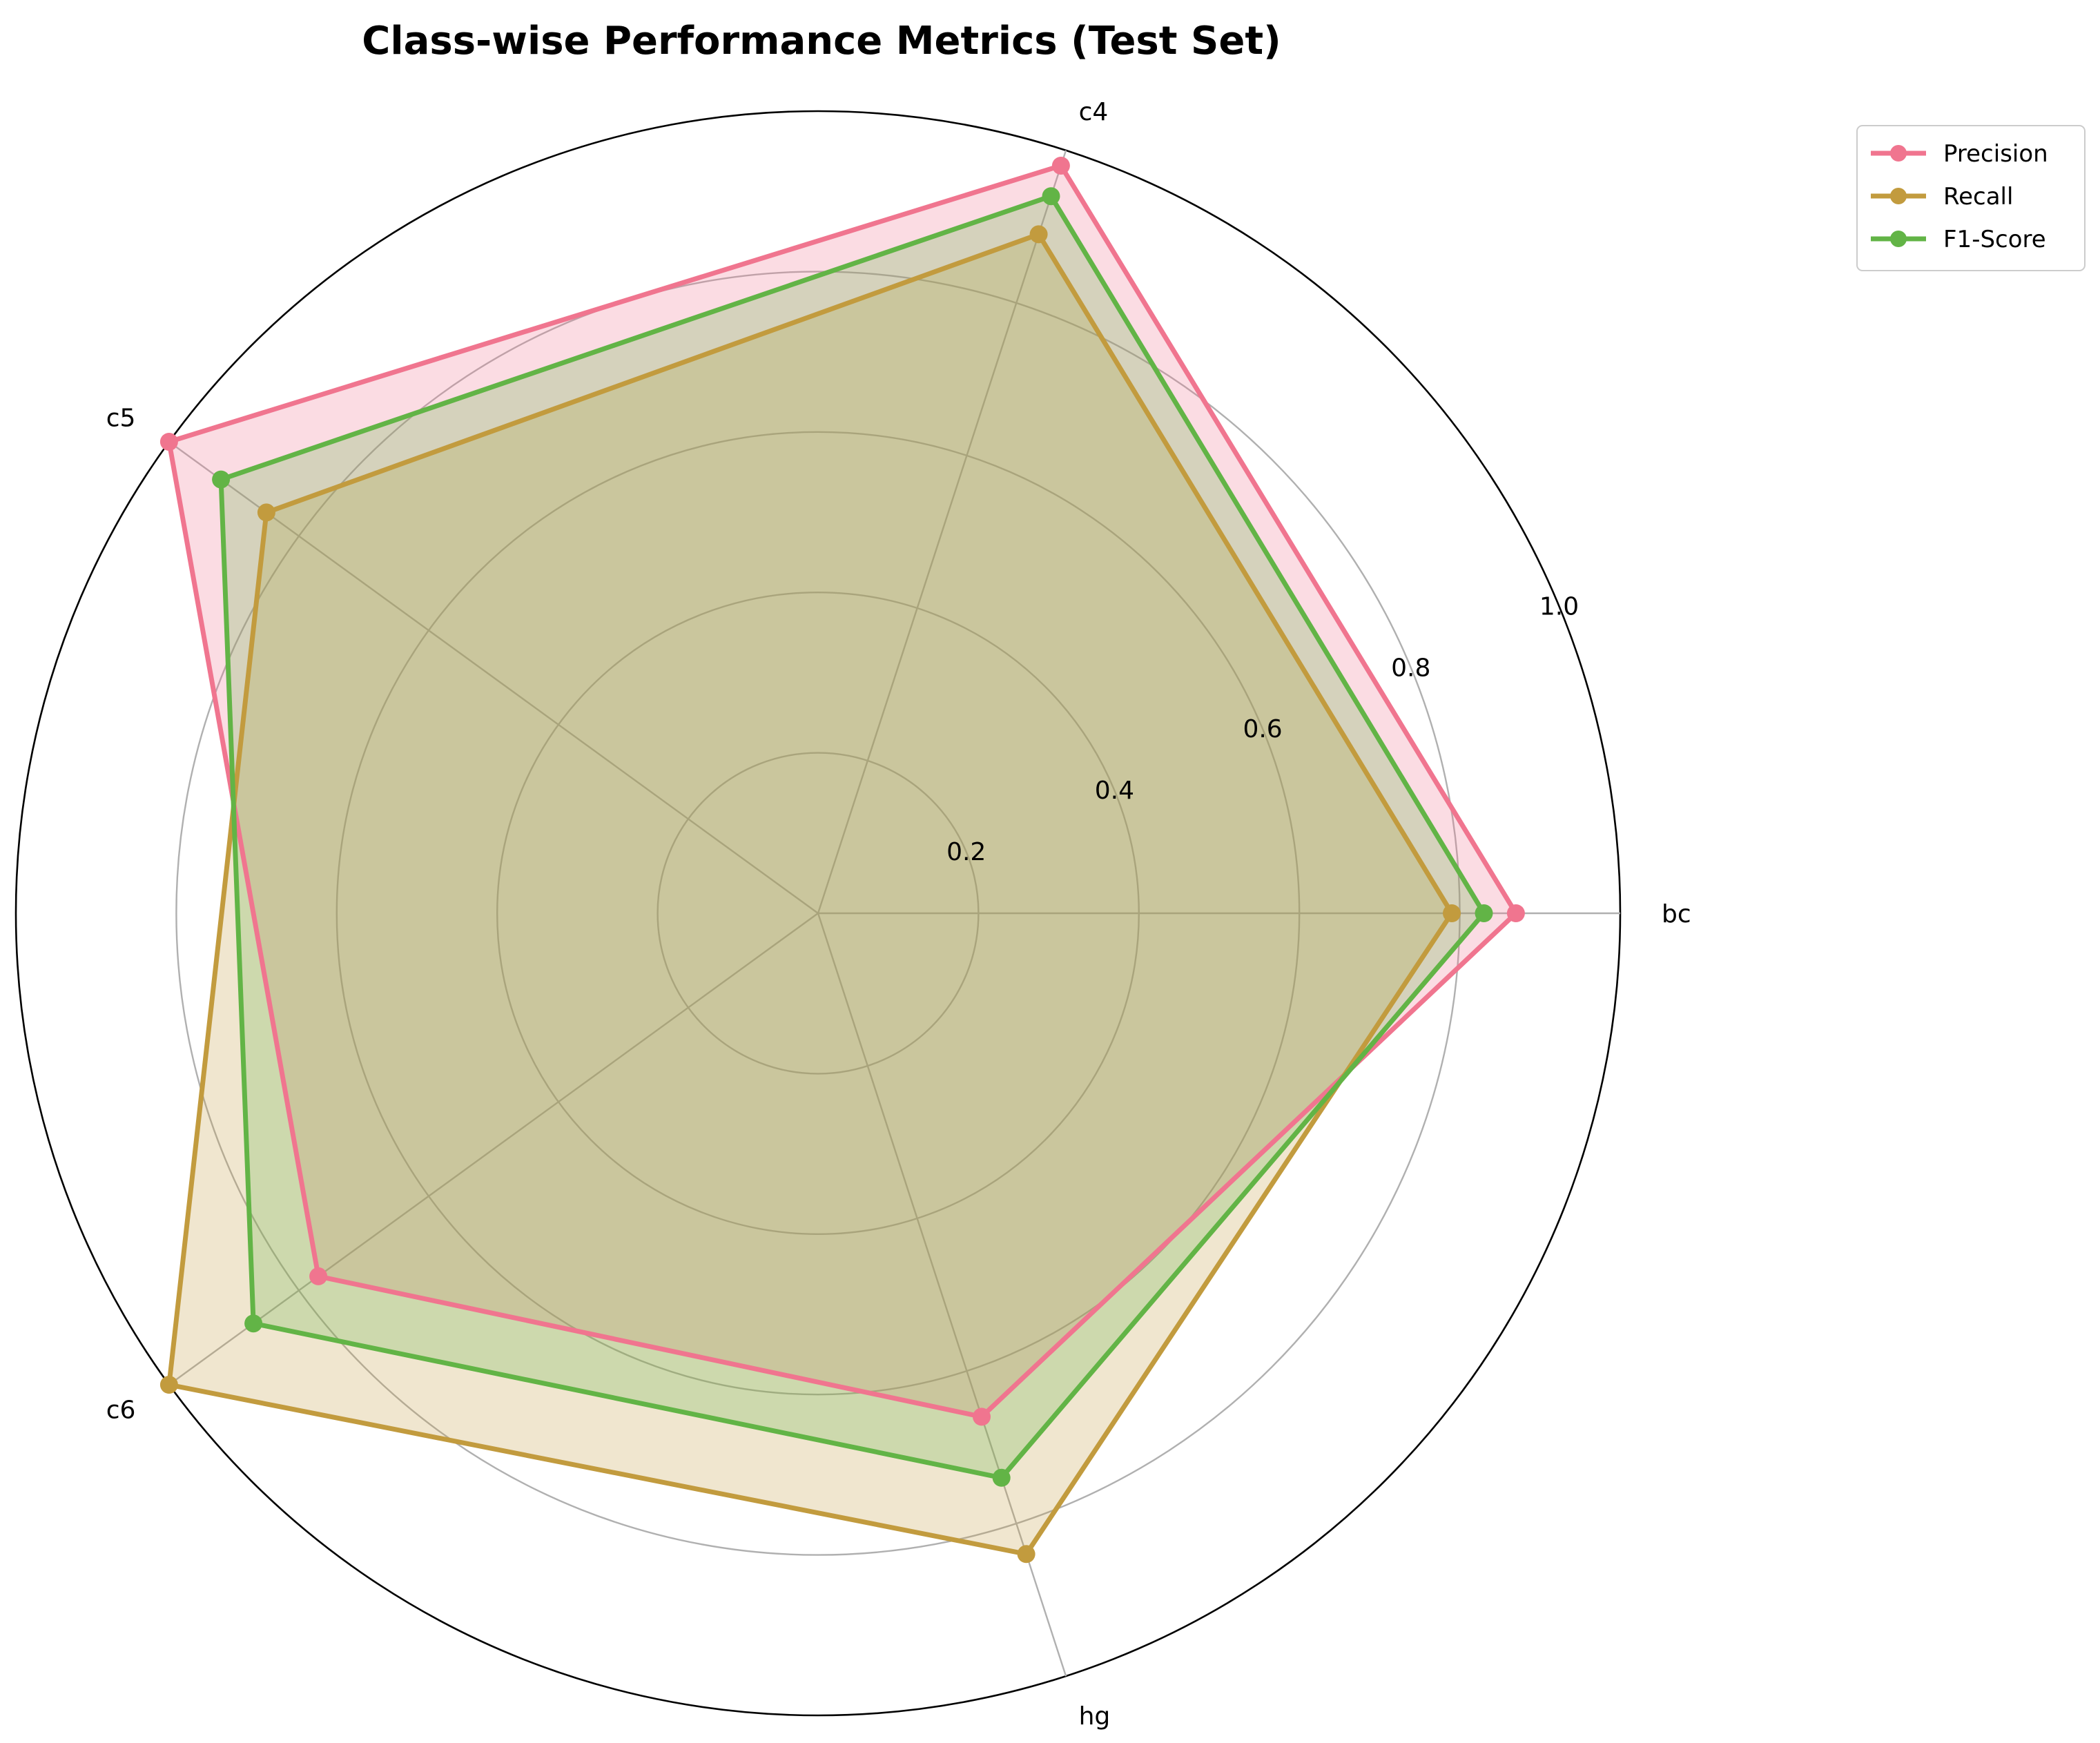  Describe the element at coordinates (966, 852) in the screenshot. I see `radial-tick-label: 0.2` at that location.